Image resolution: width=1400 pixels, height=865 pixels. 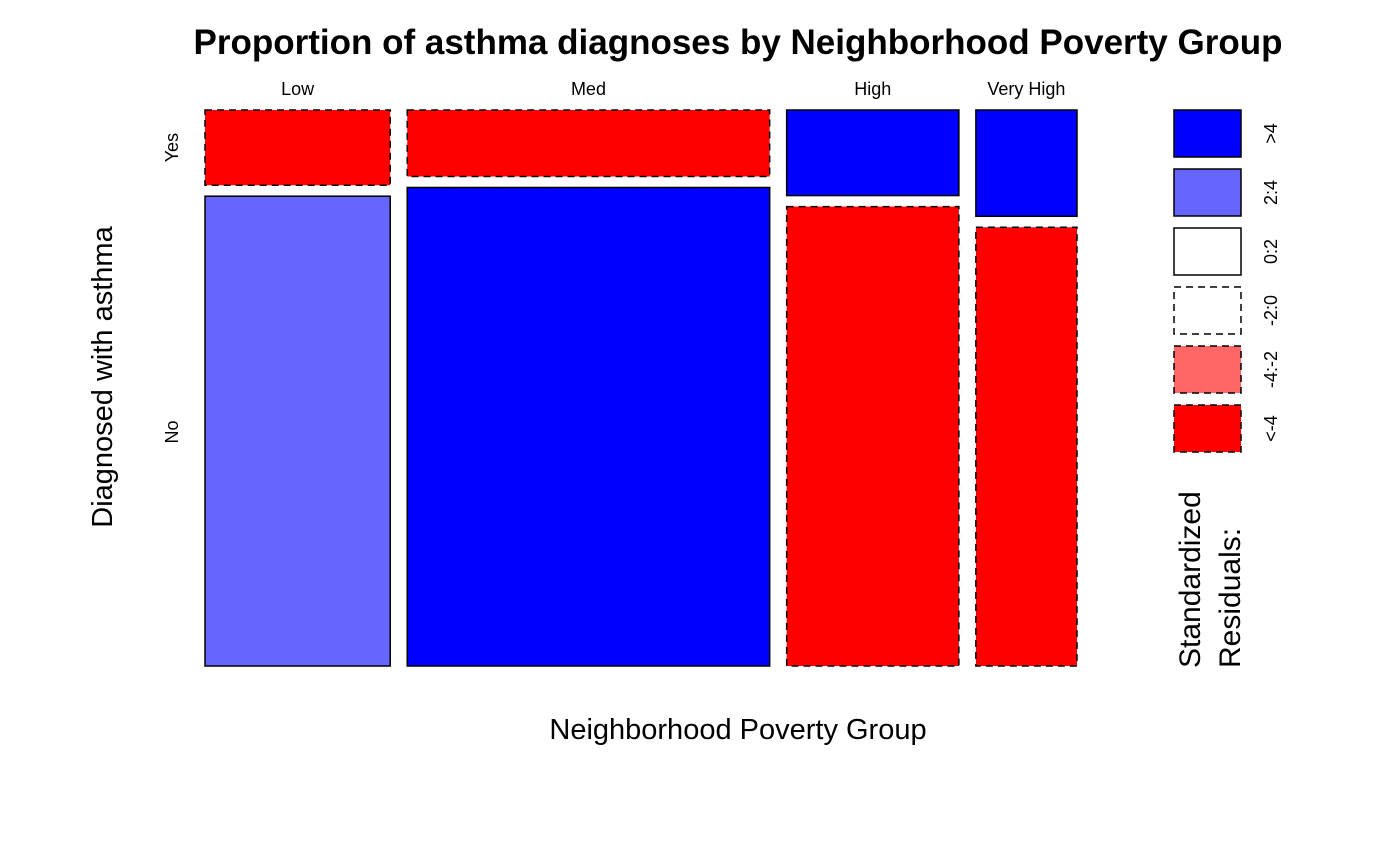 What do you see at coordinates (297, 431) in the screenshot?
I see `cell-low-no` at bounding box center [297, 431].